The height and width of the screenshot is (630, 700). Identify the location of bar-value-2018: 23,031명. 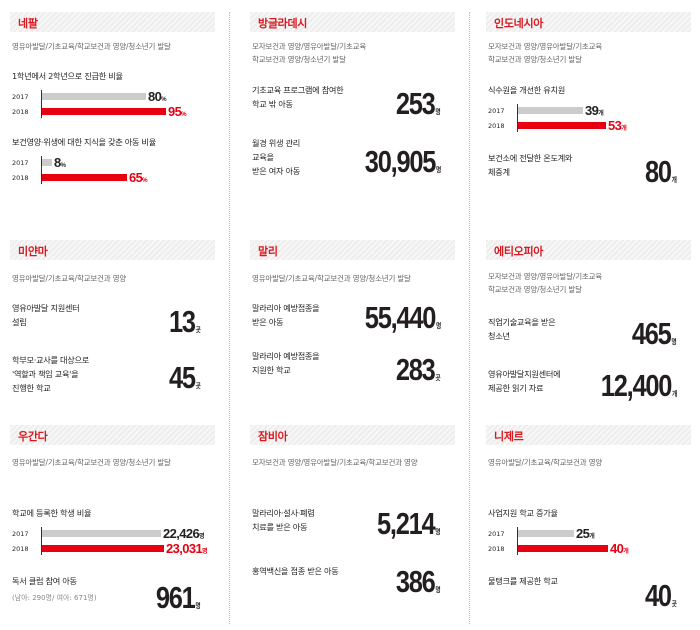
(187, 548).